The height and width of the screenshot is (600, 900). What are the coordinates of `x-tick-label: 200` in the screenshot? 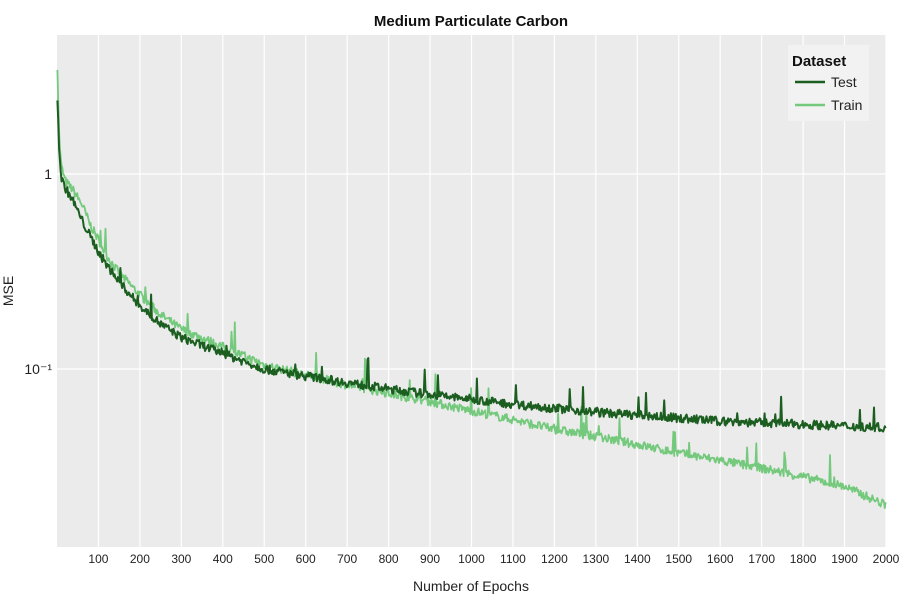 It's located at (140, 559).